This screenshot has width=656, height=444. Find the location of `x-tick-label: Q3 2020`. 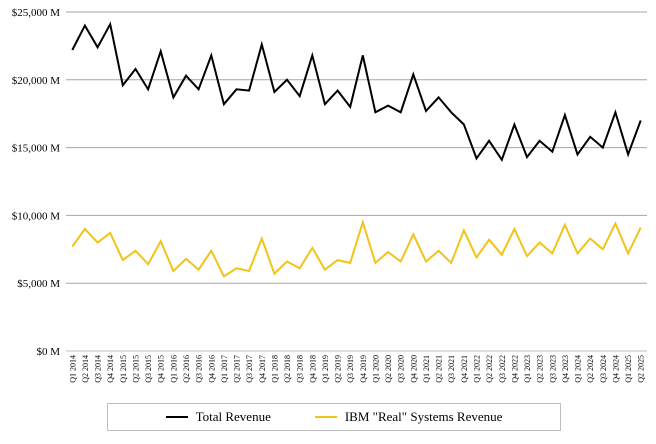

x-tick-label: Q3 2020 is located at coordinates (401, 369).